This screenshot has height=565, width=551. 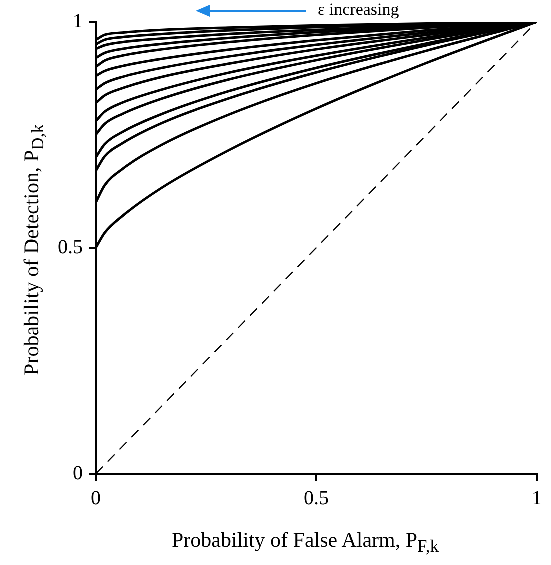 What do you see at coordinates (316, 498) in the screenshot?
I see `x-tick-label: 0.5` at bounding box center [316, 498].